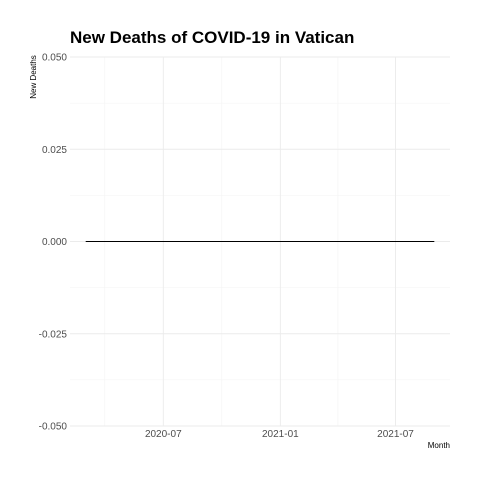  Describe the element at coordinates (54, 150) in the screenshot. I see `y-tick-label: 0.025` at that location.